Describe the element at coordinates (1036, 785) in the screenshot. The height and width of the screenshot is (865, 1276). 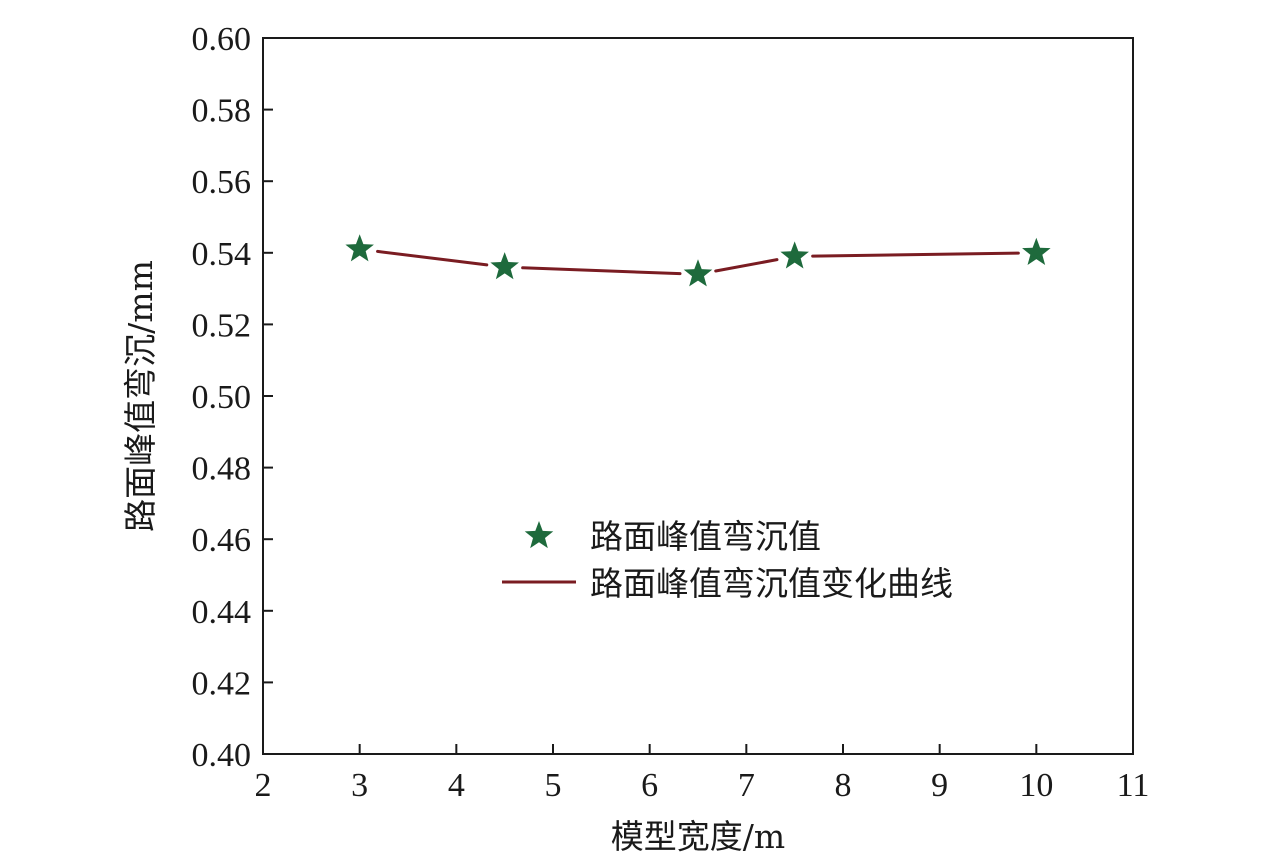
I see `x-tick-label: 10` at that location.